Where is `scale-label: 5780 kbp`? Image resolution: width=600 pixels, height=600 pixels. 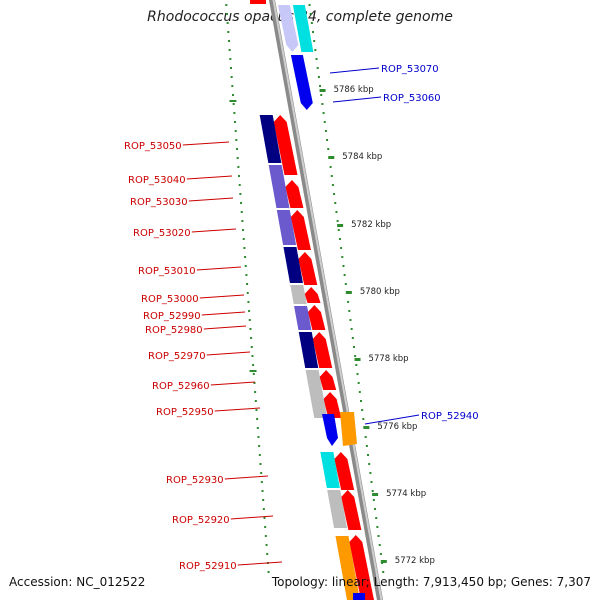 scale-label: 5780 kbp is located at coordinates (380, 292).